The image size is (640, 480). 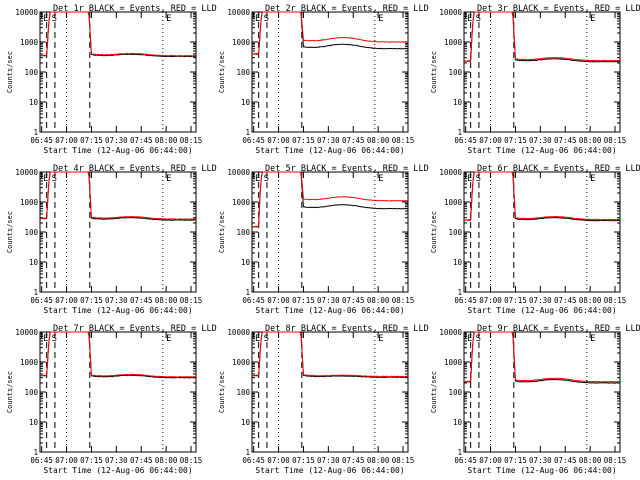 I want to click on panel-title: Det 2r BLACK = Events, RED = LLD, so click(x=347, y=9).